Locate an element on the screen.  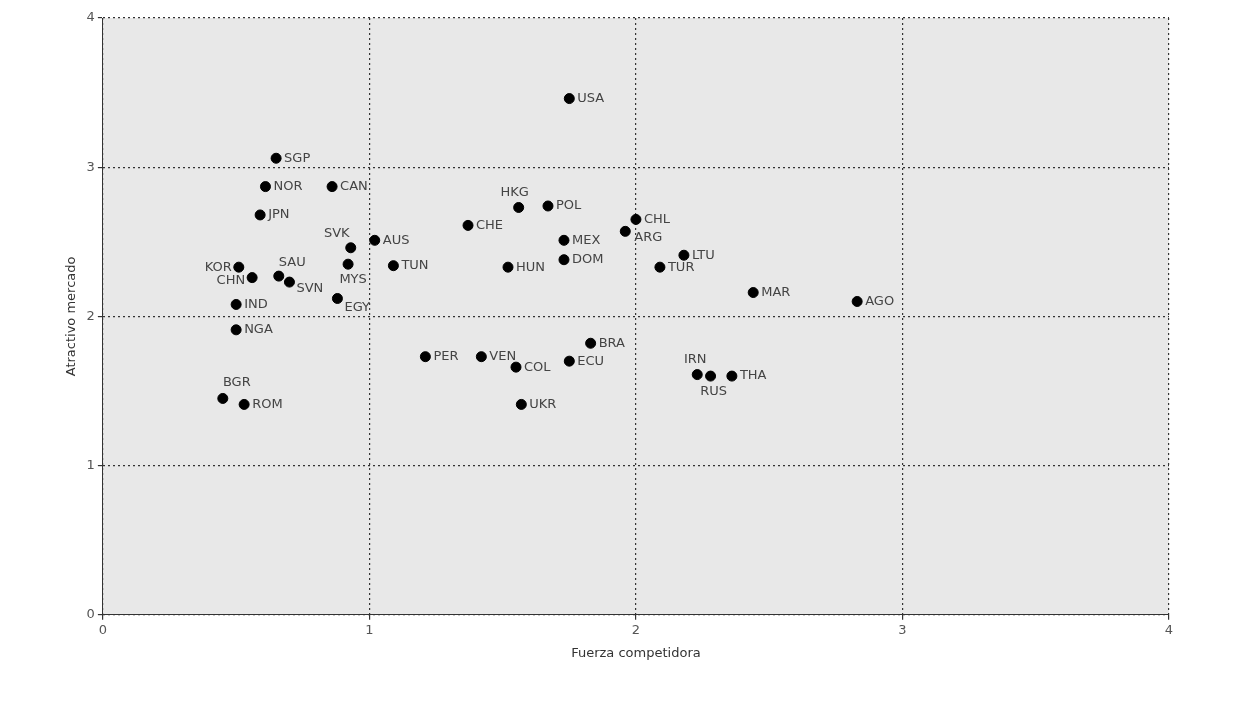
x-tick-label: 4 is located at coordinates (1169, 629).